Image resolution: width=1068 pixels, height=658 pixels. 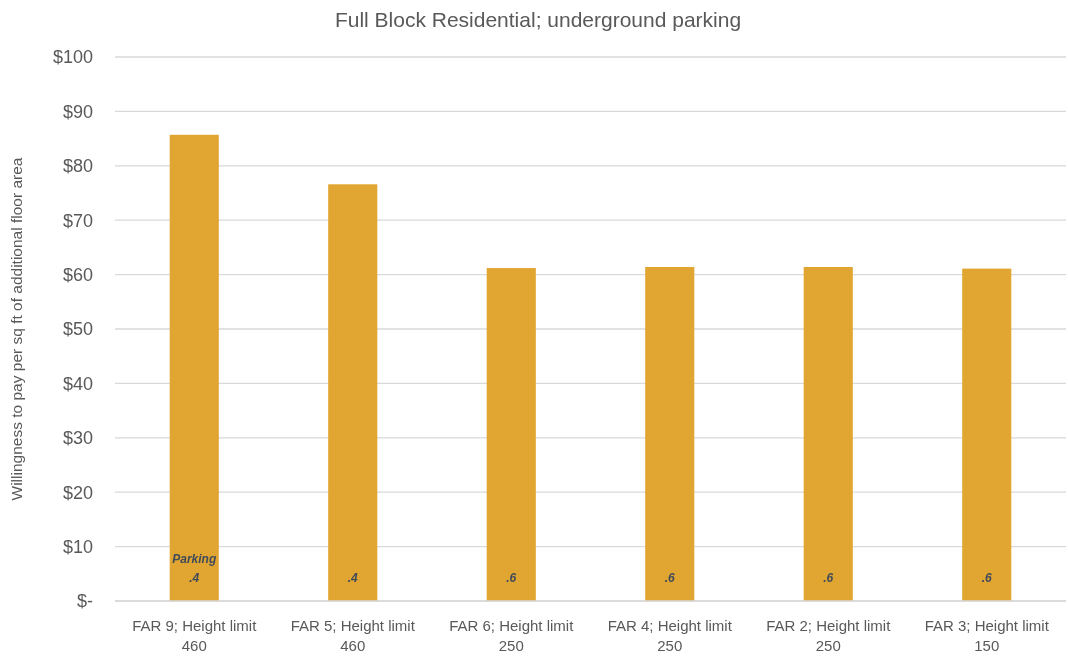 What do you see at coordinates (77, 492) in the screenshot?
I see `y-tick-label: $20` at bounding box center [77, 492].